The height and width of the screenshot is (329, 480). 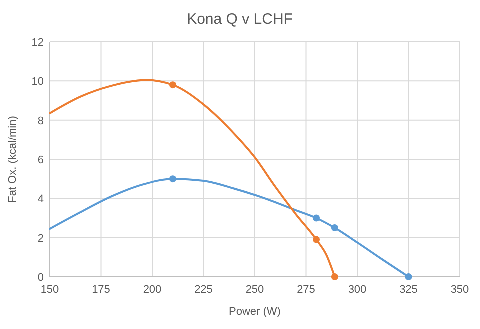 I want to click on y-tick-label: 10, so click(x=38, y=82).